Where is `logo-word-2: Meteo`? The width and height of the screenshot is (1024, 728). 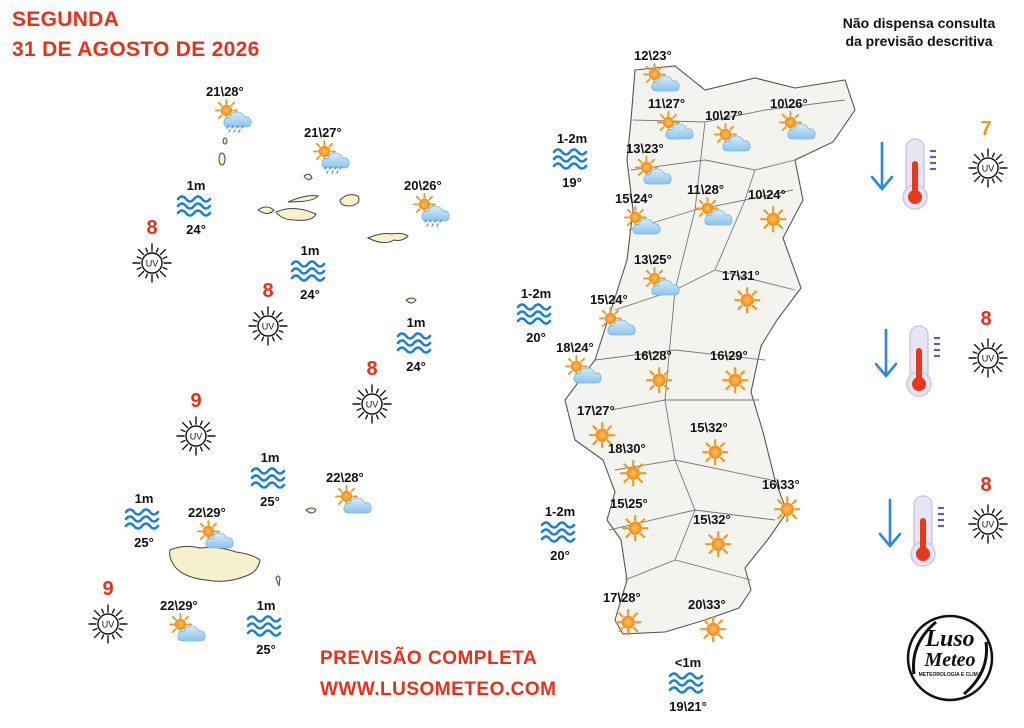
logo-word-2: Meteo is located at coordinates (950, 660).